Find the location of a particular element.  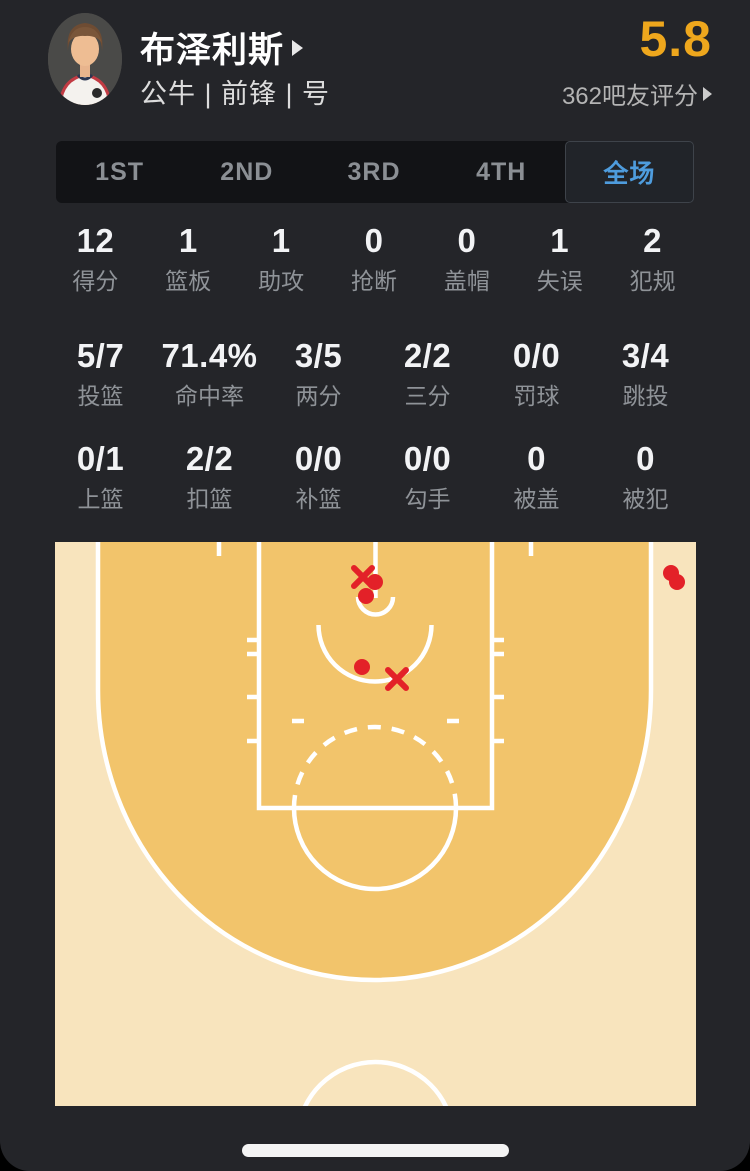

stat-two-pt: 3/5 两分 is located at coordinates (318, 373).